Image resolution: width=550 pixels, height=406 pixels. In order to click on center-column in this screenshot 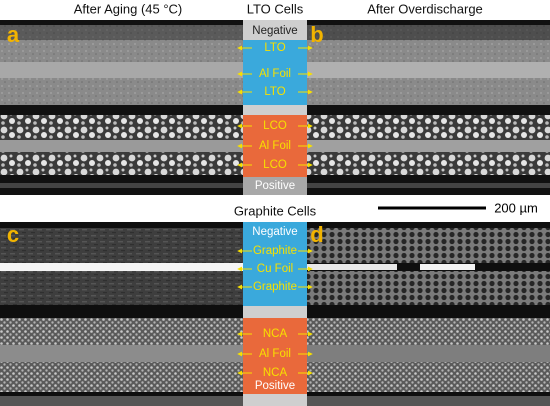, I will do `click(275, 213)`.